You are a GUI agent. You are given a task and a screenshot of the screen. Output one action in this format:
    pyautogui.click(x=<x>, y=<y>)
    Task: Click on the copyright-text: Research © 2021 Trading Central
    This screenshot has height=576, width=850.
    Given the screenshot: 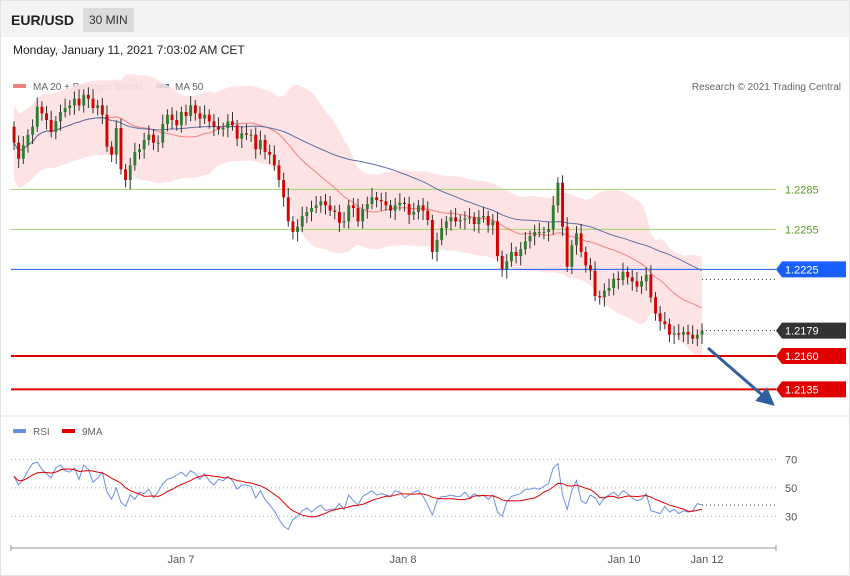 What is the action you would take?
    pyautogui.click(x=766, y=87)
    